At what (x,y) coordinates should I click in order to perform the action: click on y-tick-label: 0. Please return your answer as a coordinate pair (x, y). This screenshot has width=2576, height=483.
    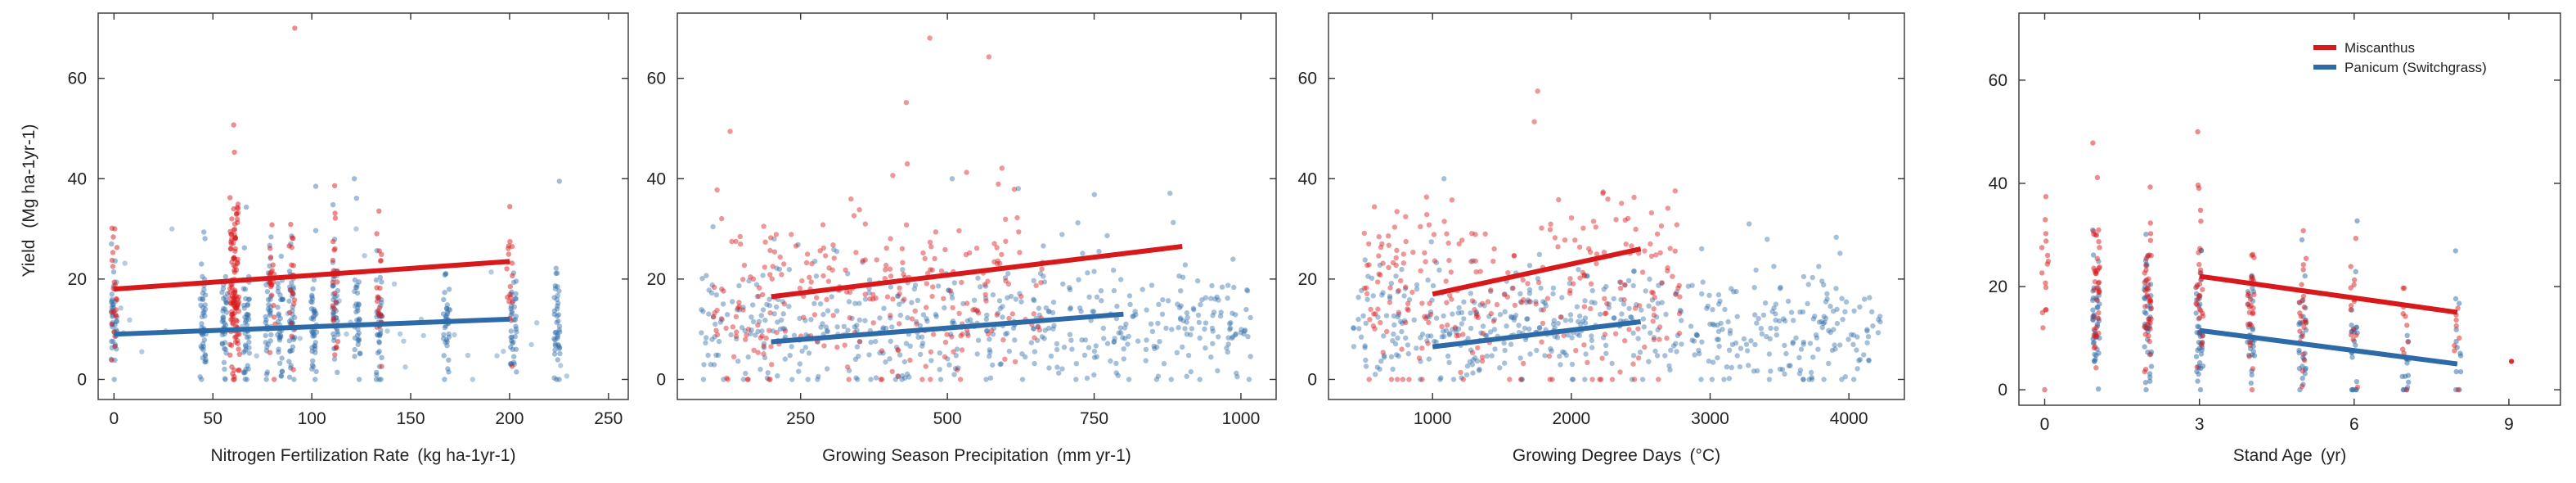
    Looking at the image, I should click on (1312, 379).